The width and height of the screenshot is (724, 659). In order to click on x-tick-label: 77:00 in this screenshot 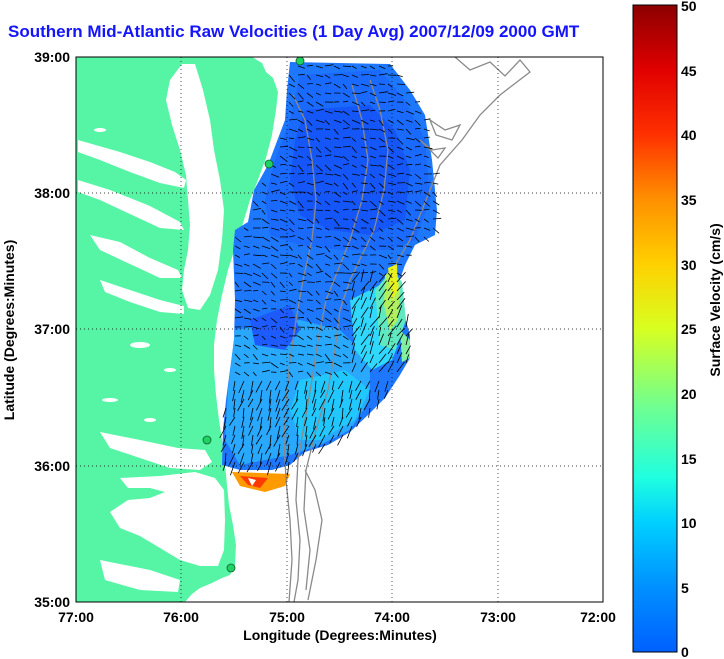, I will do `click(76, 617)`.